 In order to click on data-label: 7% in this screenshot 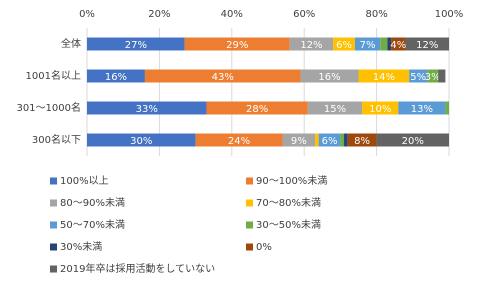, I will do `click(368, 45)`.